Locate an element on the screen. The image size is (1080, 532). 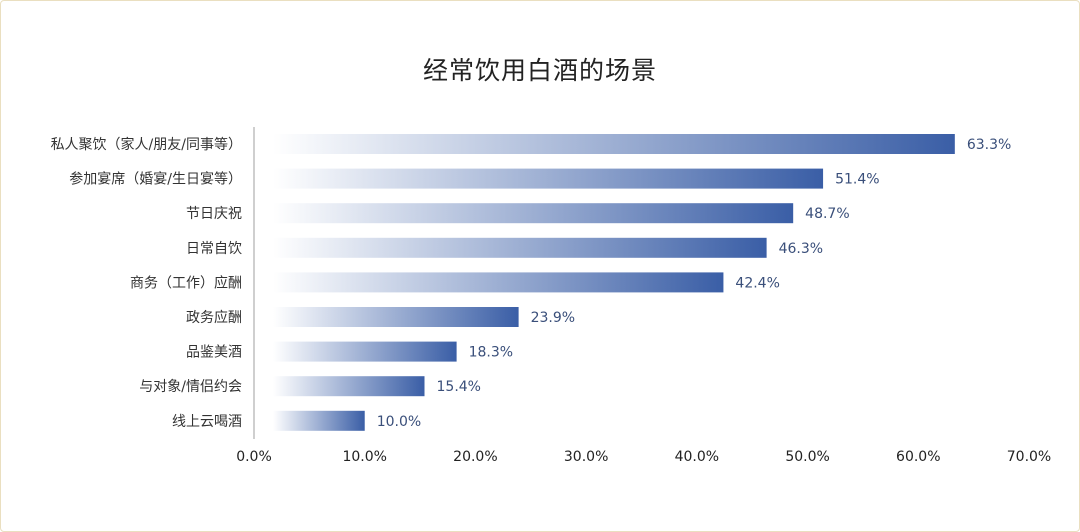
x-tick-label: 0.0% is located at coordinates (254, 457).